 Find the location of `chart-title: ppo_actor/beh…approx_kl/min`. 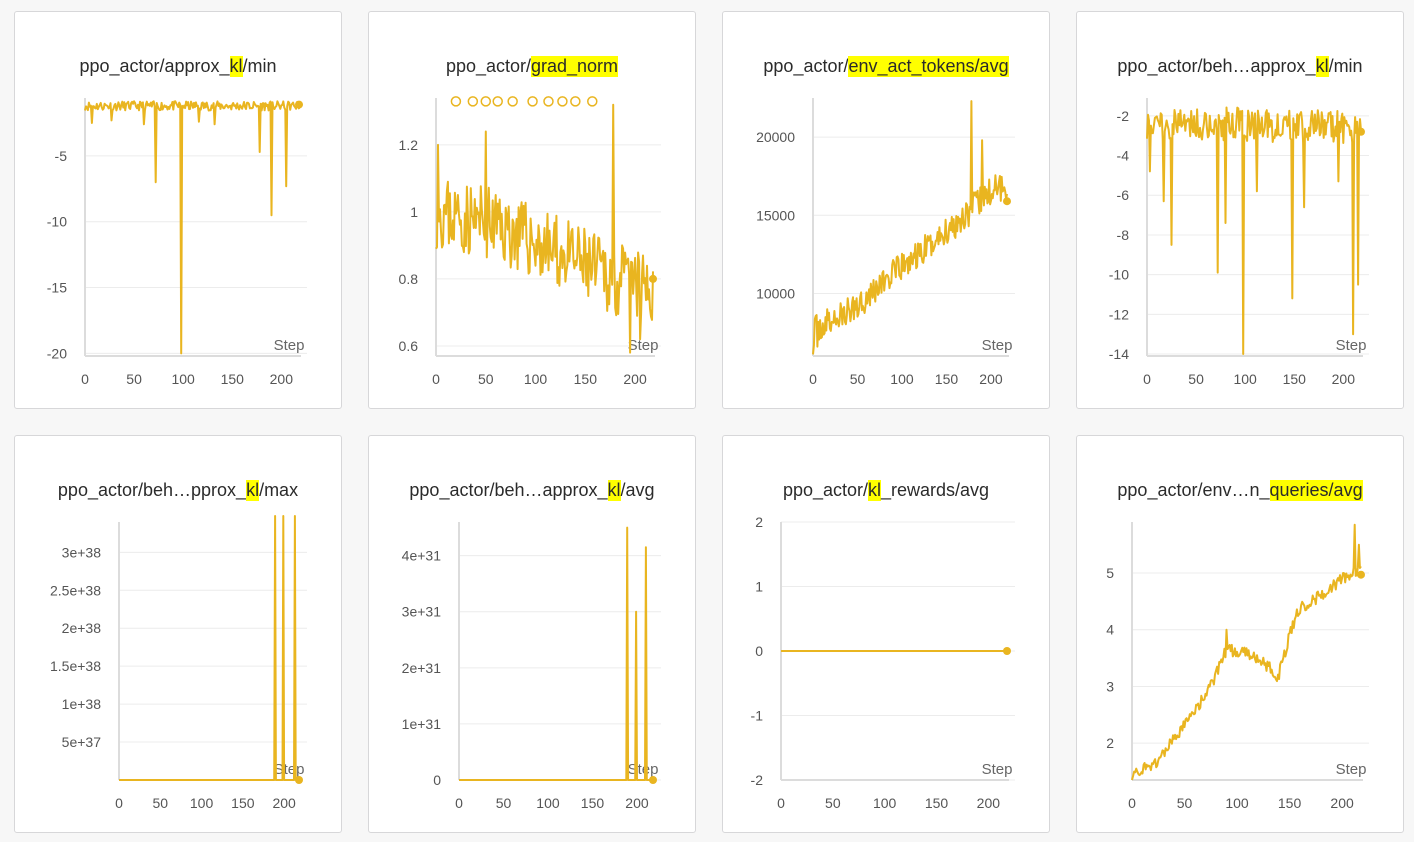

chart-title: ppo_actor/beh…approx_kl/min is located at coordinates (1240, 68).